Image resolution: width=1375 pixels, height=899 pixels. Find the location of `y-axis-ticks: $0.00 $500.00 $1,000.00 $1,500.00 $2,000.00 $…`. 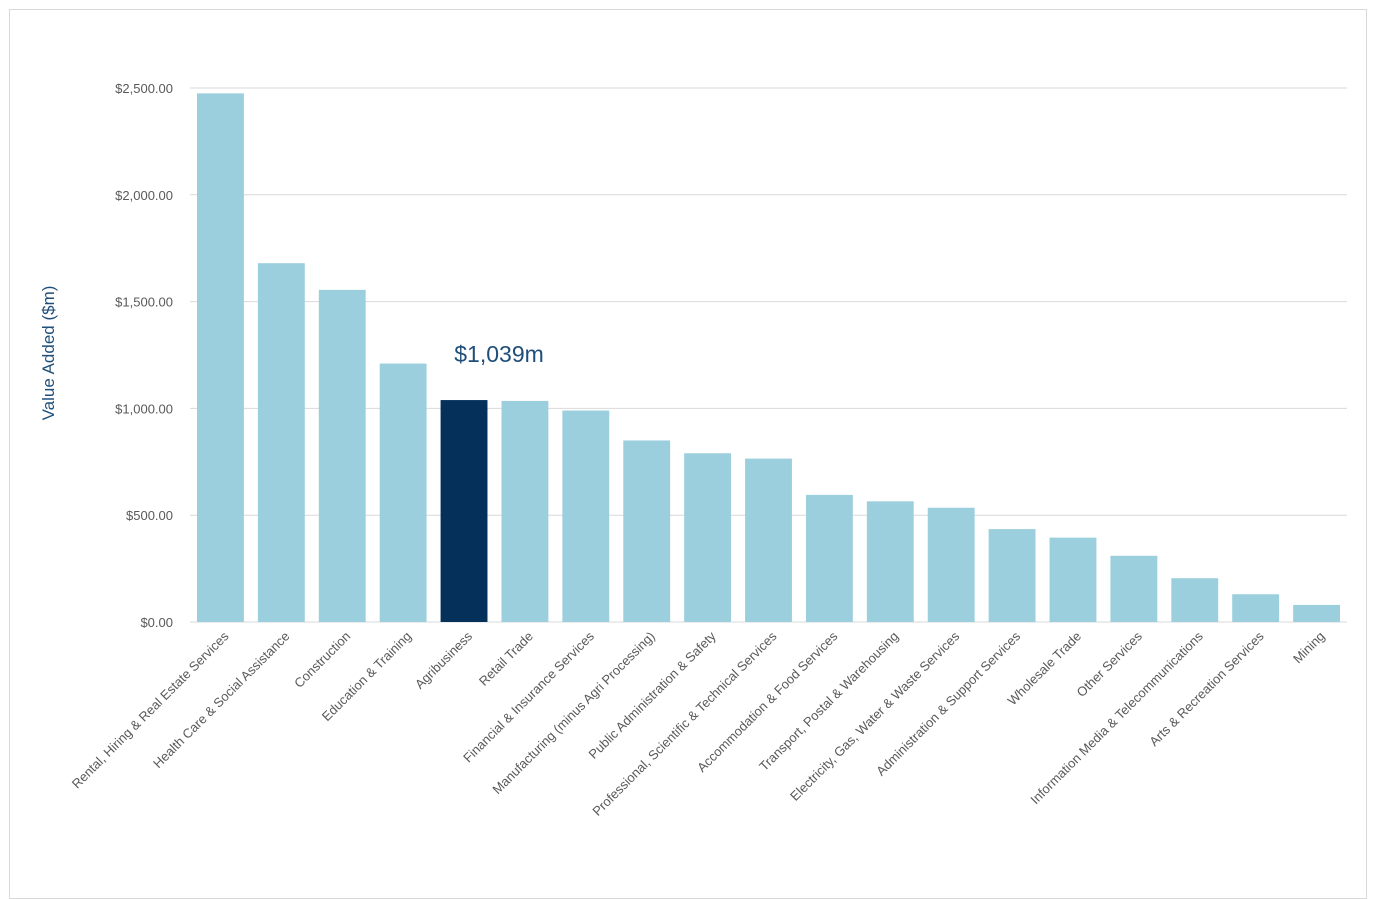

y-axis-ticks: $0.00 $500.00 $1,000.00 $1,500.00 $2,000.00 $… is located at coordinates (144, 355).